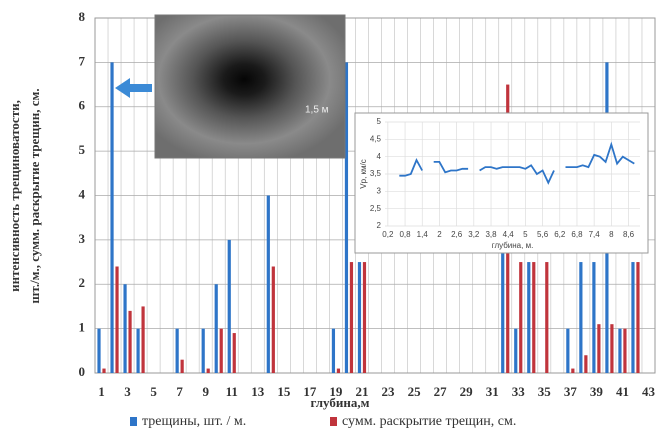 This screenshot has height=435, width=662. Describe the element at coordinates (363, 173) in the screenshot. I see `inset-y-axis-title: Vp, км/с` at that location.